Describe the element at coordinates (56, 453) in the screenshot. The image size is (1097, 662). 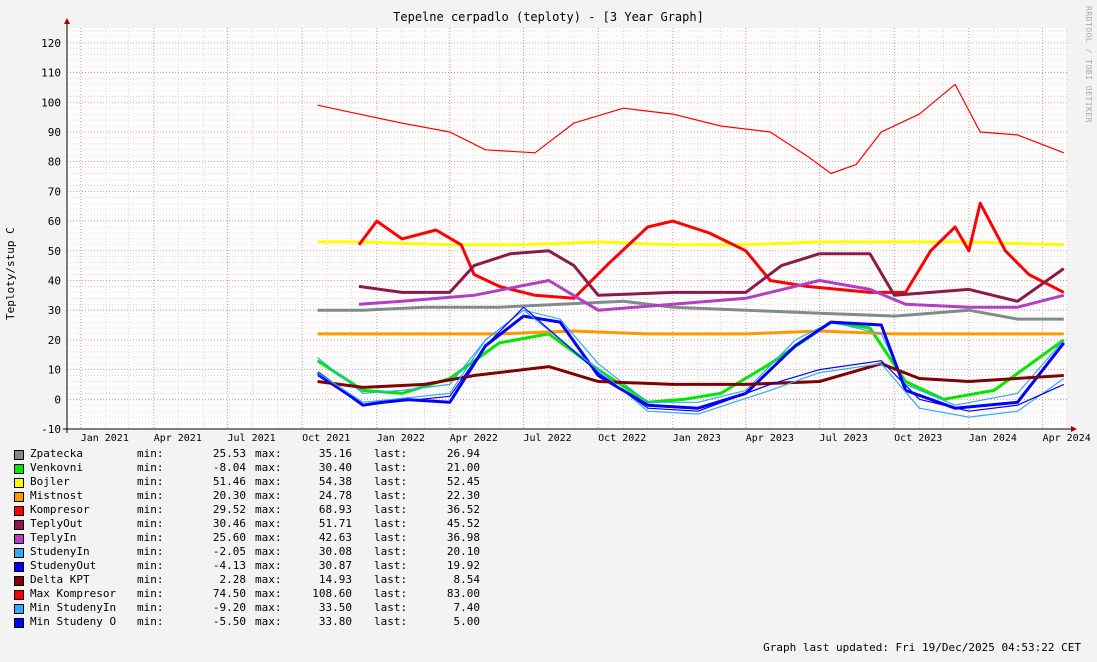
I see `legend-series-name: Zpatecka` at that location.